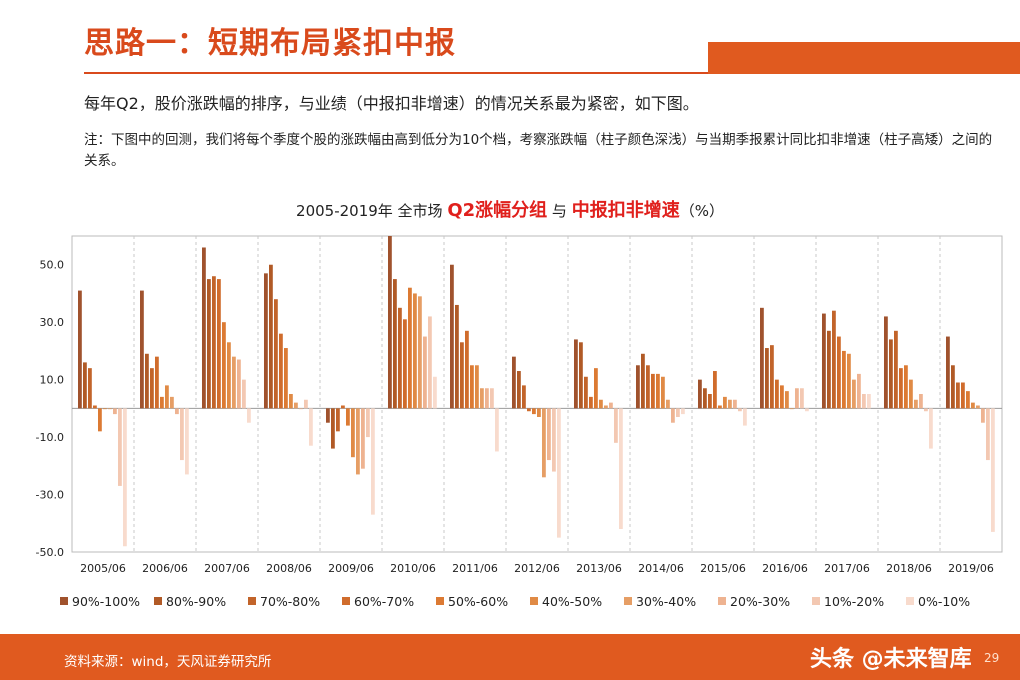 Image resolution: width=1020 pixels, height=680 pixels. I want to click on legend-label: 90%-100%, so click(106, 601).